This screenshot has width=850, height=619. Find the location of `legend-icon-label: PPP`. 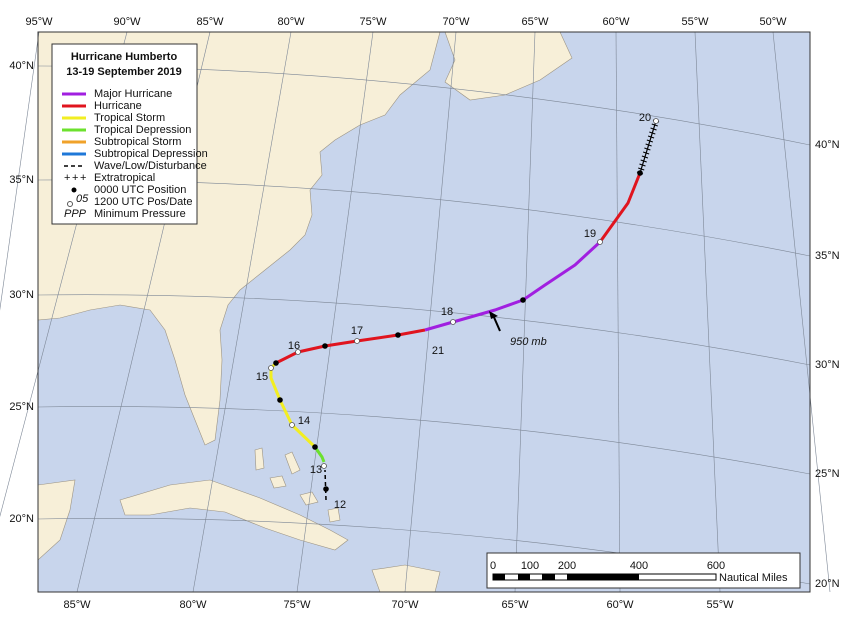

legend-icon-label: PPP is located at coordinates (75, 214).